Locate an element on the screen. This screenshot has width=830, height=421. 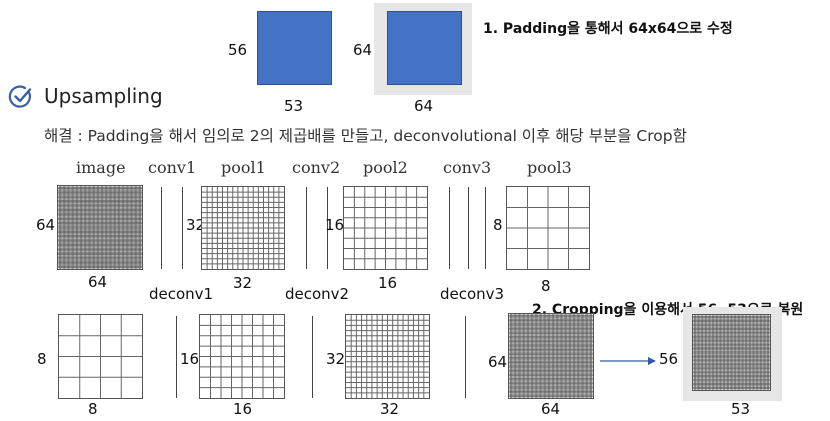
image-grid is located at coordinates (100, 227).